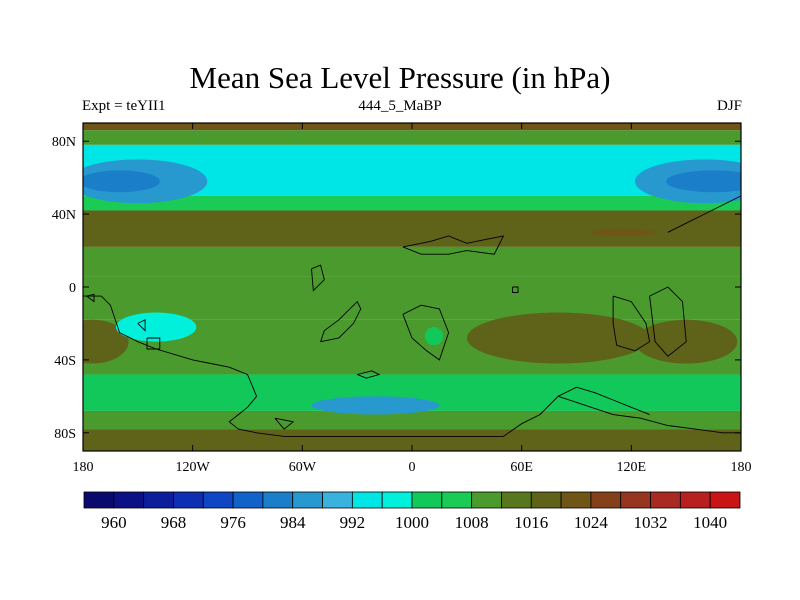 The image size is (800, 600). I want to click on colorbar-label-3: 984, so click(293, 522).